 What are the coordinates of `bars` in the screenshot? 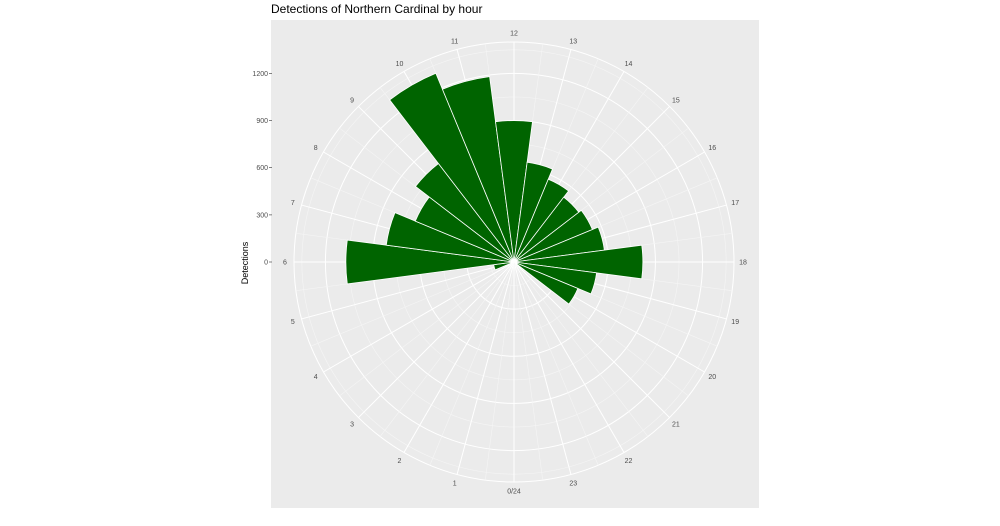 It's located at (494, 188).